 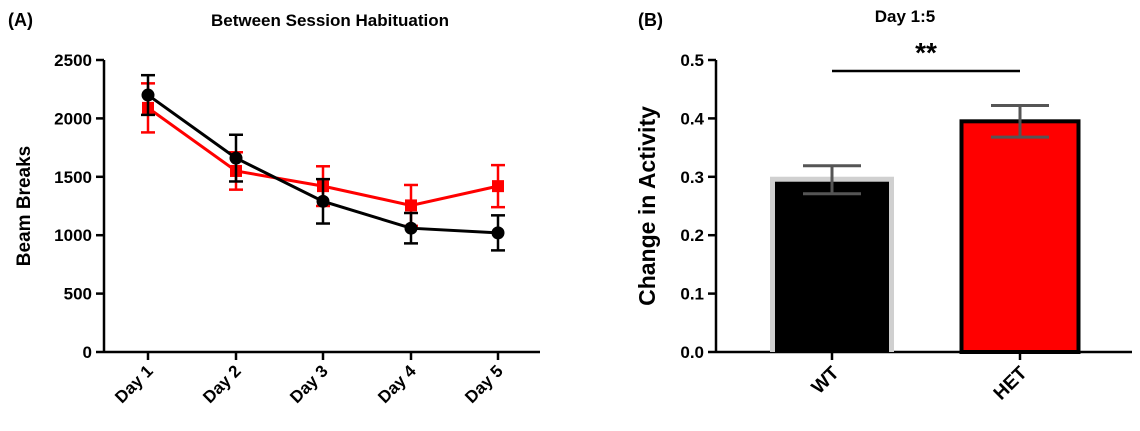 I want to click on bar-het: HET, so click(x=1020, y=254).